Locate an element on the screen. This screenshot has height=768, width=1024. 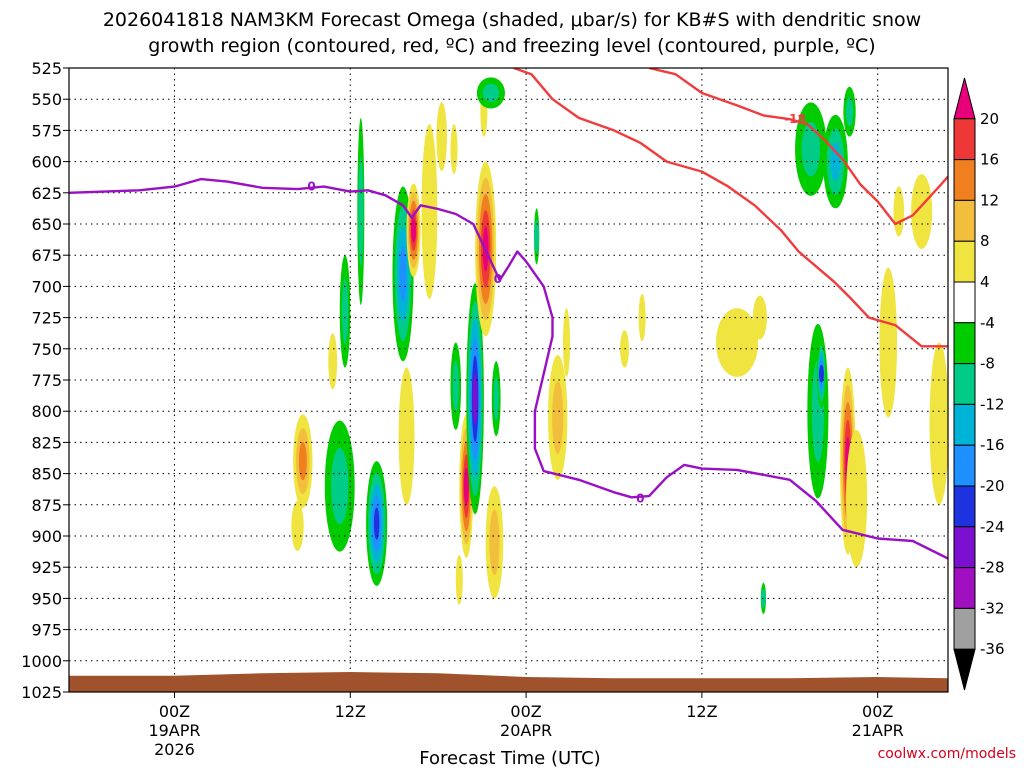
y-tick-label: 800 is located at coordinates (46, 411).